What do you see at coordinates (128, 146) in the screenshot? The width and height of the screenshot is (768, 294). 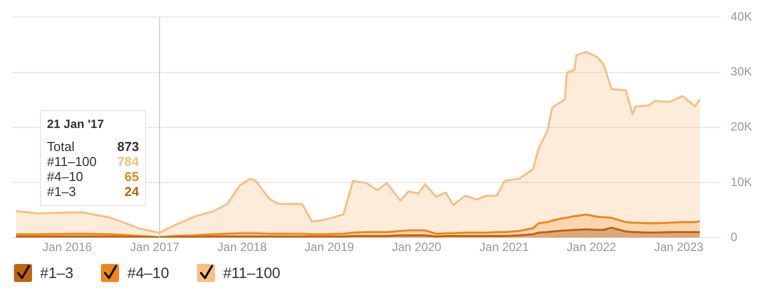 I see `annotation: 873` at bounding box center [128, 146].